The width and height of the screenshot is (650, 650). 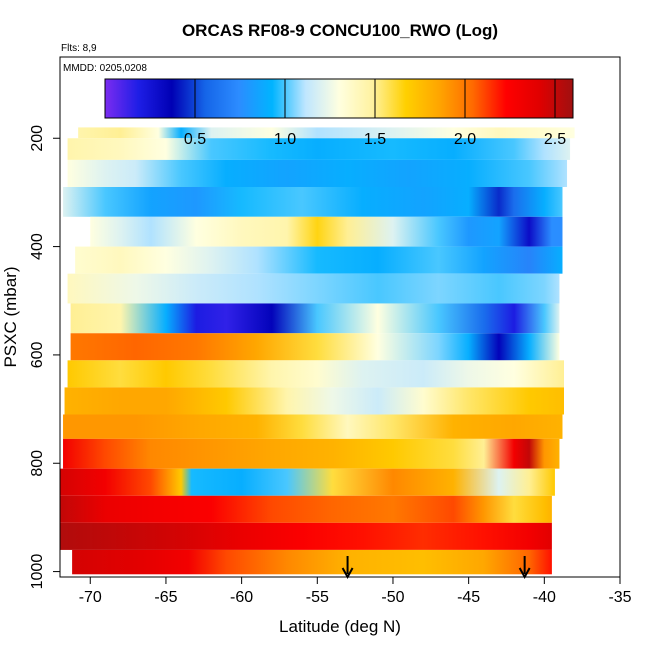 What do you see at coordinates (392, 597) in the screenshot?
I see `x-tick-label: -50` at bounding box center [392, 597].